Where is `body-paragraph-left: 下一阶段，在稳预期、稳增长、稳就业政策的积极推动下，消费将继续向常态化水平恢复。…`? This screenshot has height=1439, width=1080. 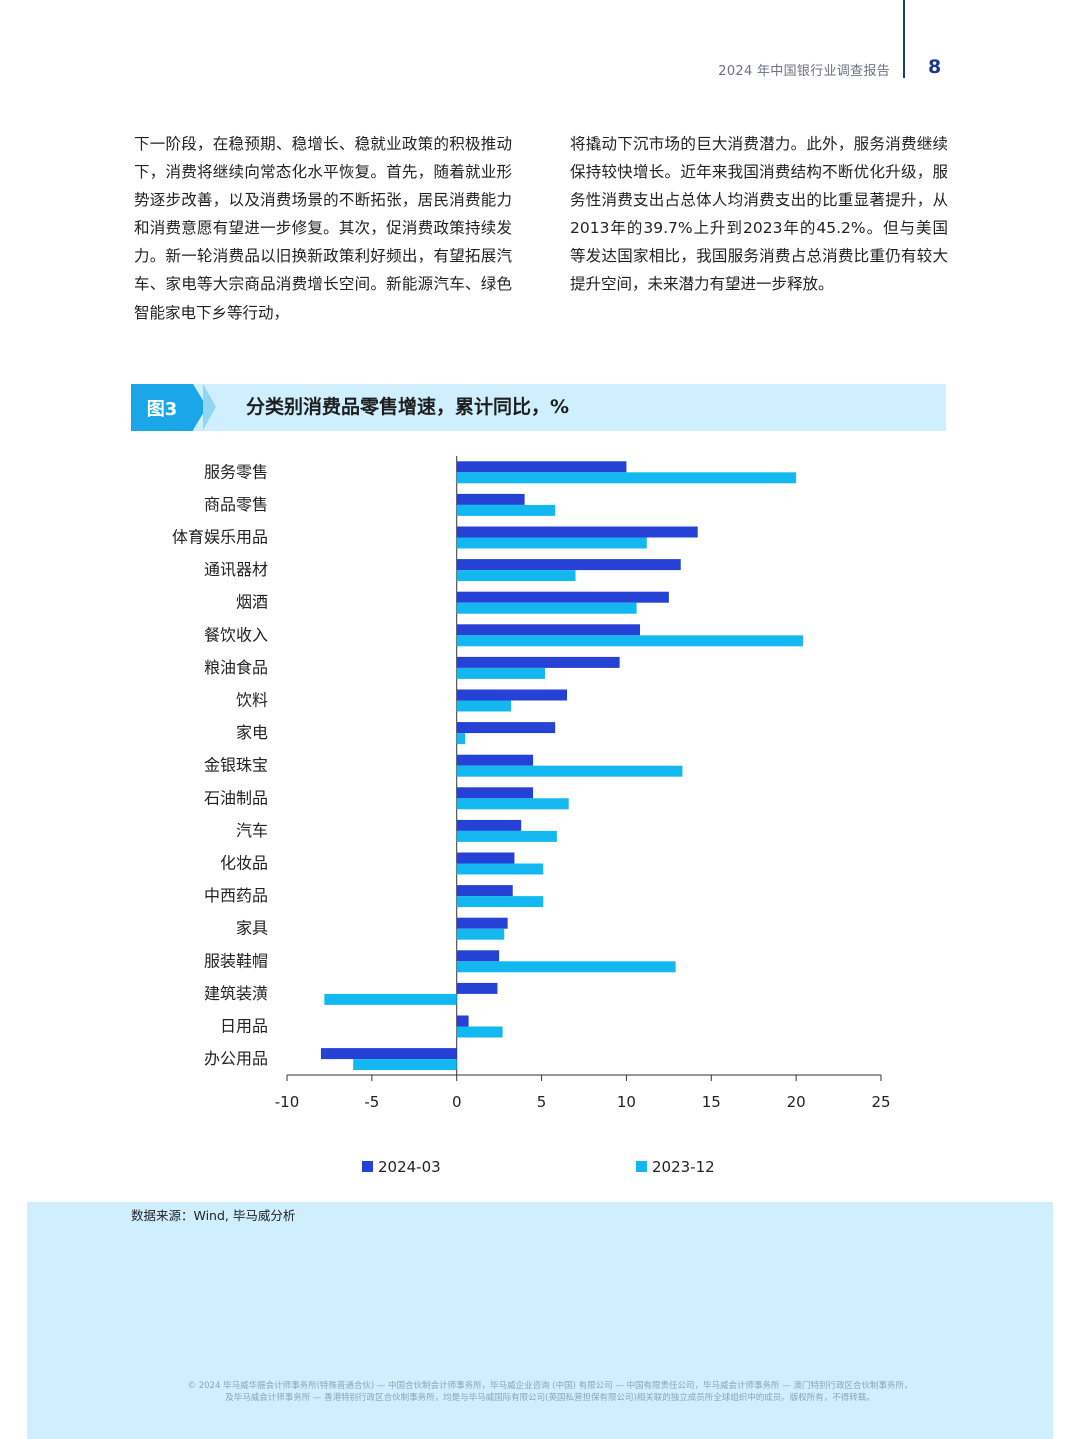
body-paragraph-left: 下一阶段，在稳预期、稳增长、稳就业政策的积极推动下，消费将继续向常态化水平恢复。… is located at coordinates (323, 228).